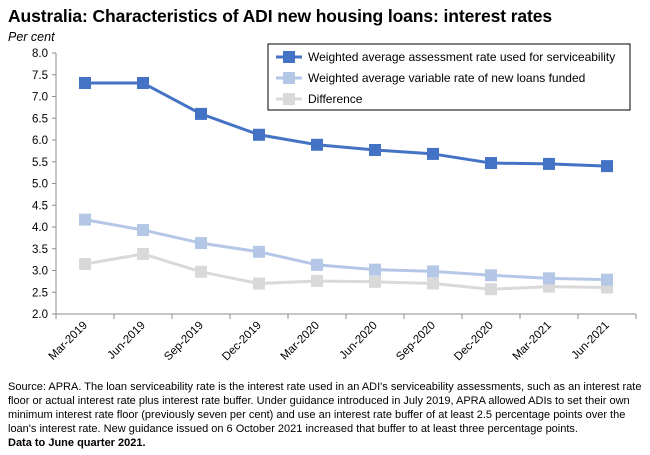 The width and height of the screenshot is (650, 455). Describe the element at coordinates (40, 76) in the screenshot. I see `y-tick-label: 7.5` at that location.